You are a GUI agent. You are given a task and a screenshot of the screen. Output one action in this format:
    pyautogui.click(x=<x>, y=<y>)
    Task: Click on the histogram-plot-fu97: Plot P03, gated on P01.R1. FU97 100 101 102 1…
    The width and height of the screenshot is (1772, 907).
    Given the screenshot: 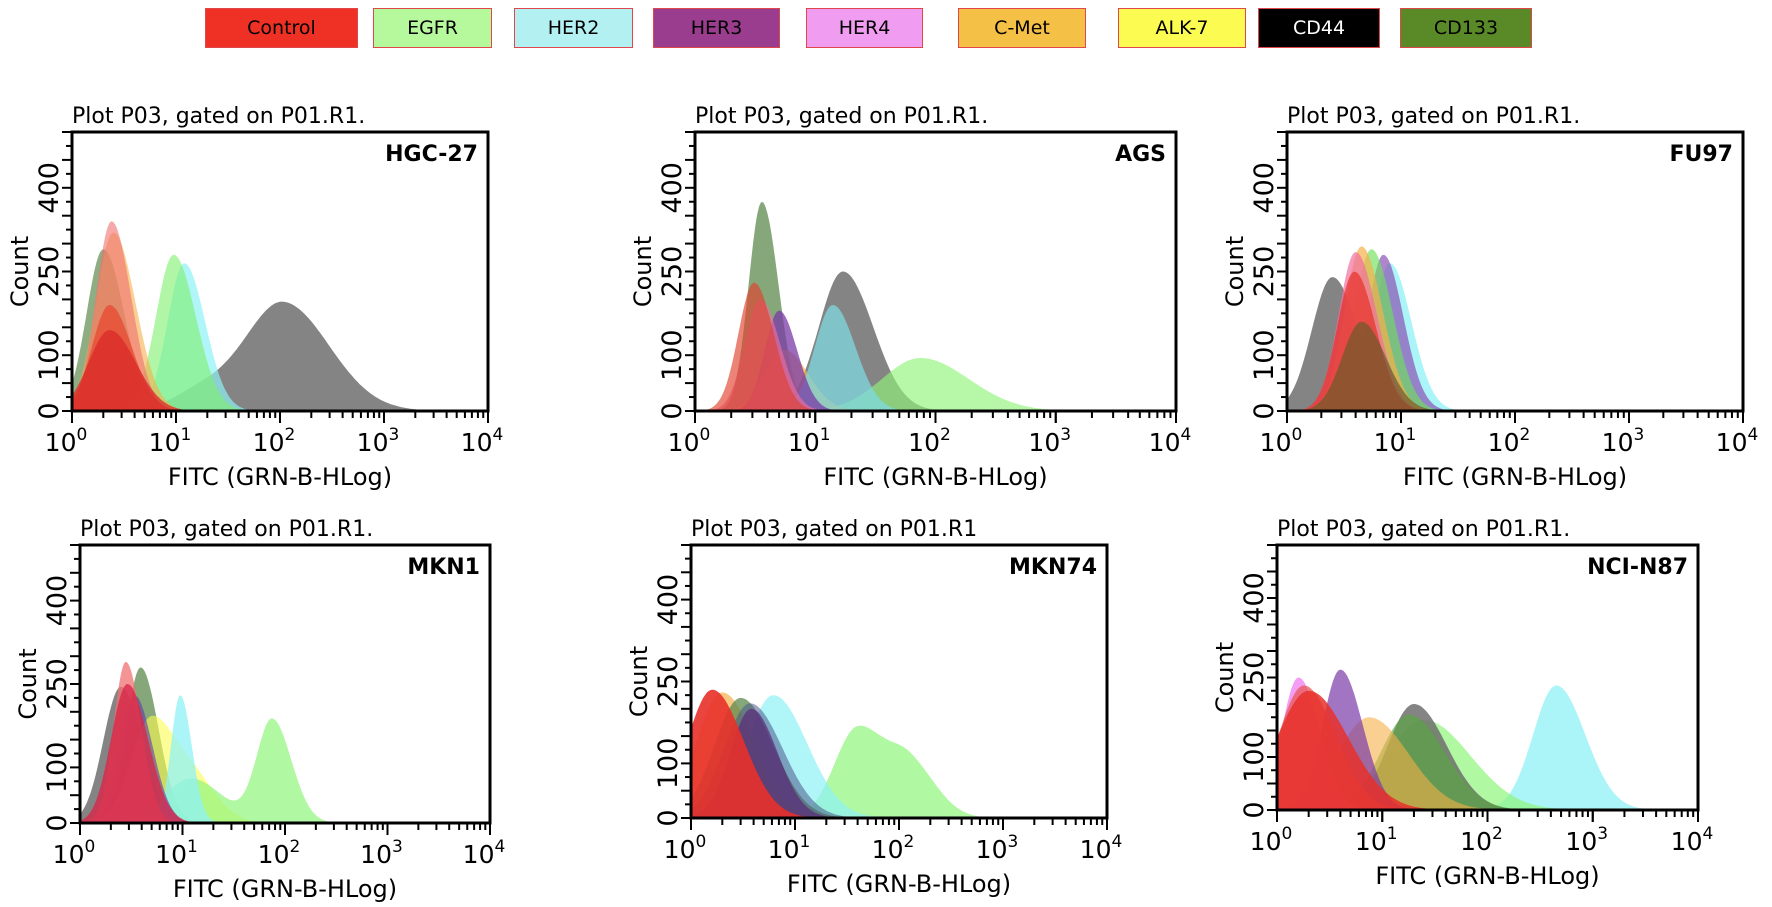 What is the action you would take?
    pyautogui.click(x=1489, y=297)
    